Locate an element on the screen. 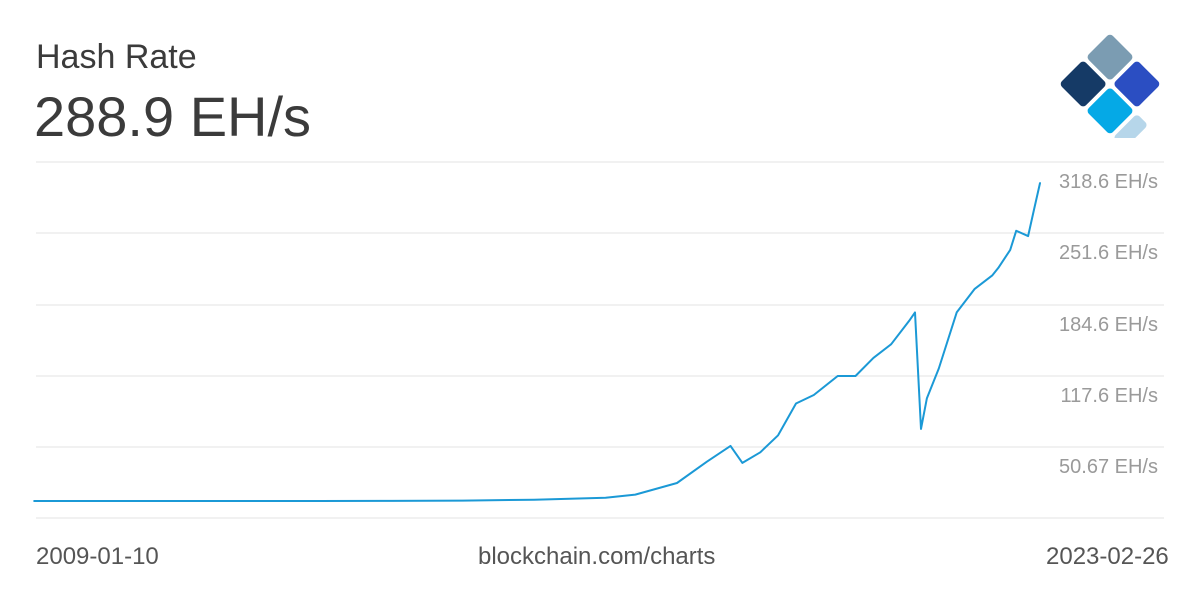  start-date-label: 2009-01-10 is located at coordinates (97, 556).